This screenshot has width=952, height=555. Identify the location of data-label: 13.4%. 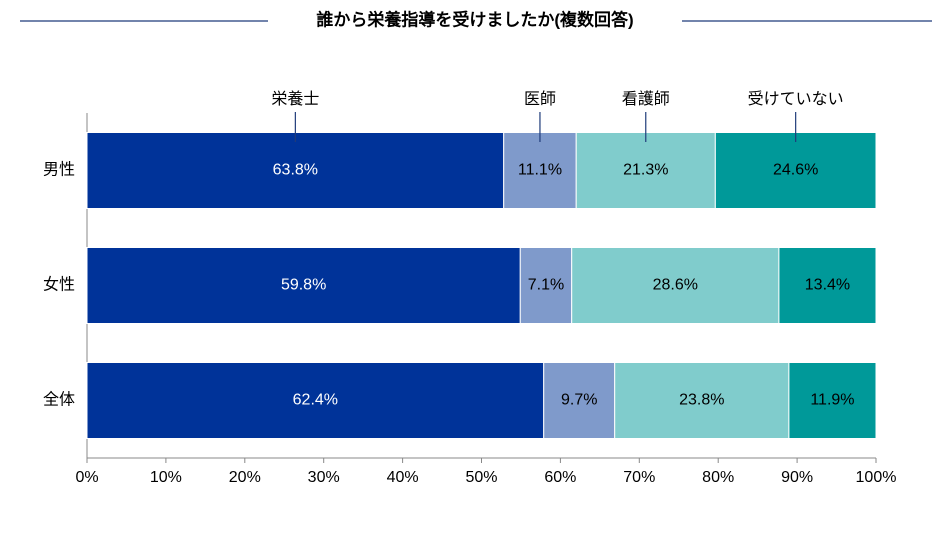
(827, 285).